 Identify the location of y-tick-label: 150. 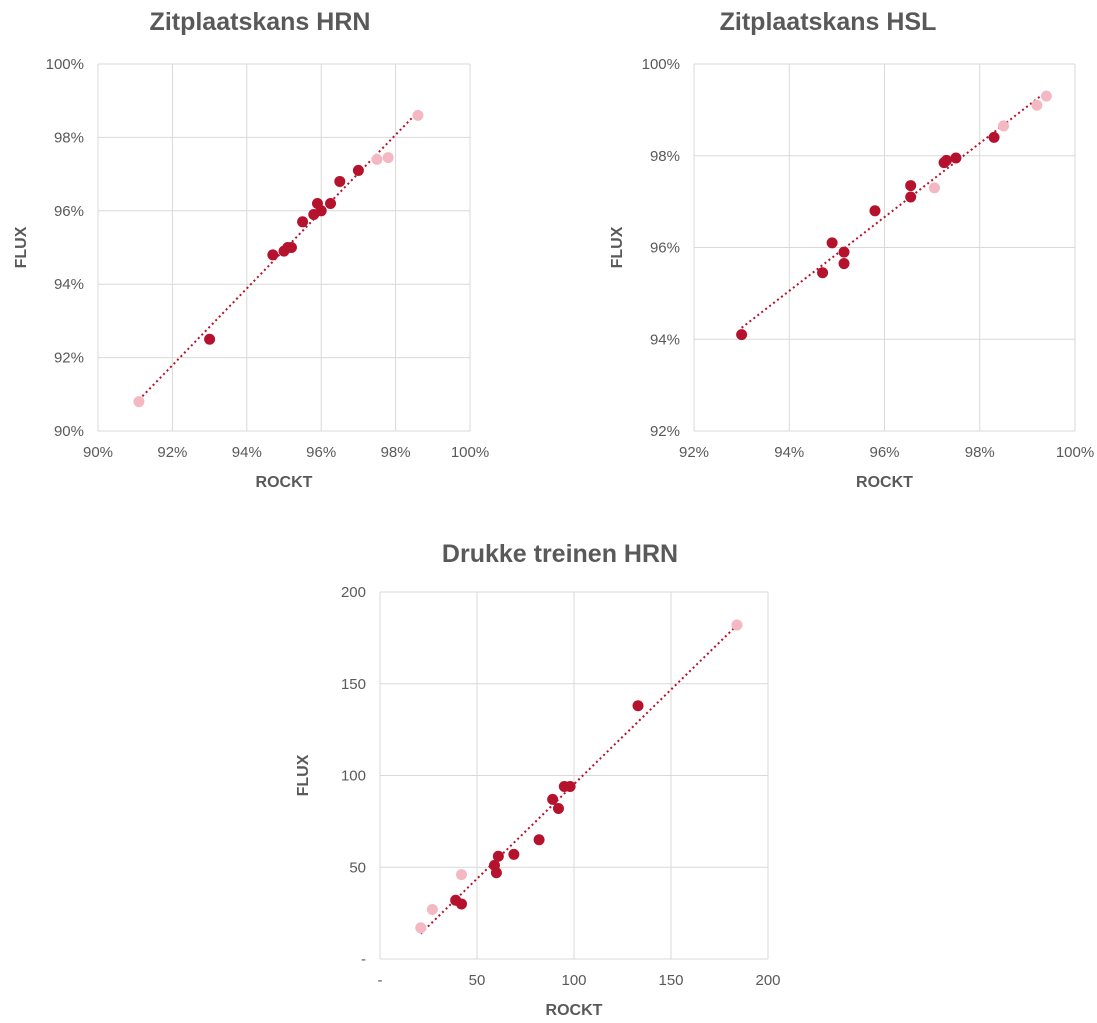
(353, 684).